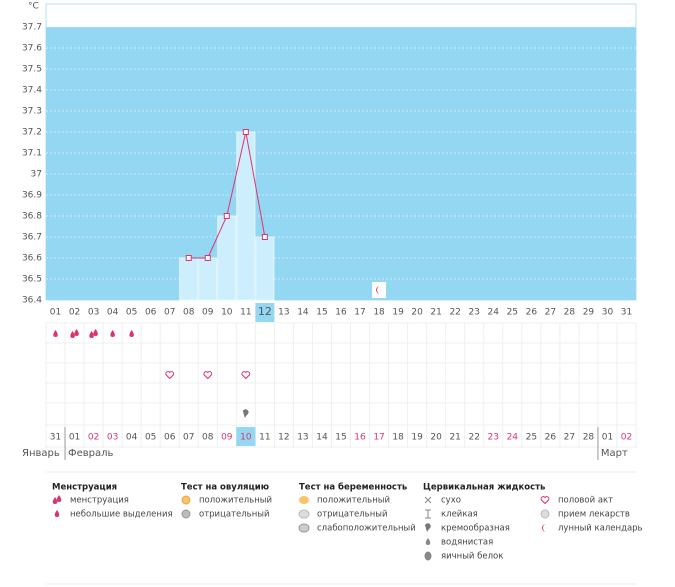  I want to click on date-label: 02, so click(93, 438).